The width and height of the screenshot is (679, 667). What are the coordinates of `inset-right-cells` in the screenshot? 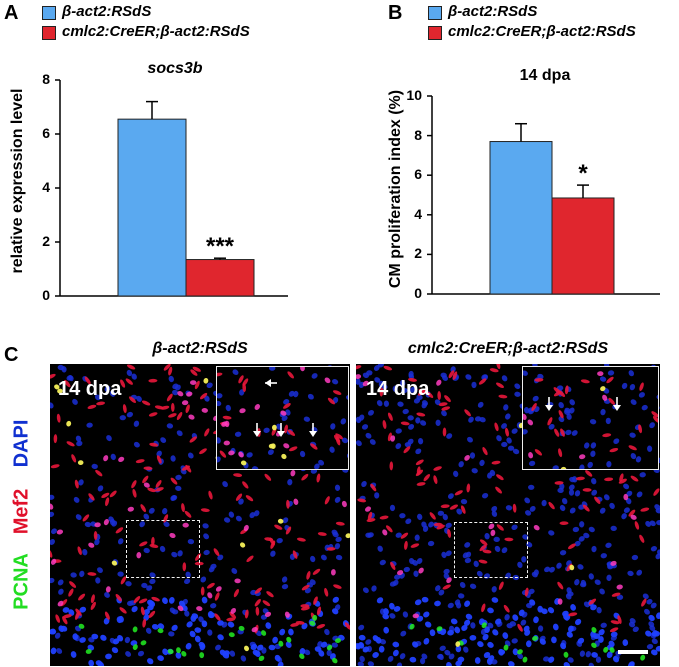 It's located at (590, 419).